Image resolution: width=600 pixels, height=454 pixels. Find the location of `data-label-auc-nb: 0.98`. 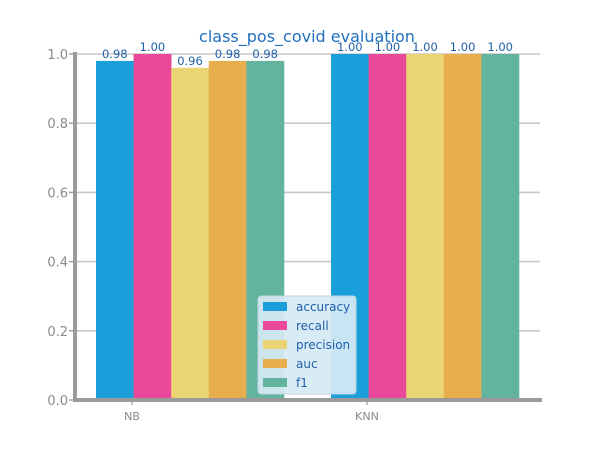

data-label-auc-nb: 0.98 is located at coordinates (228, 54).